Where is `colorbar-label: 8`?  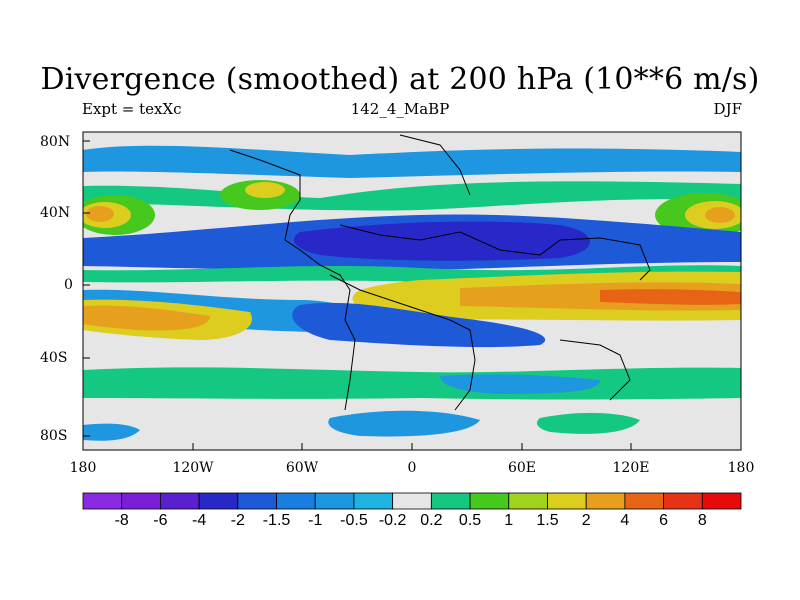 colorbar-label: 8 is located at coordinates (702, 520).